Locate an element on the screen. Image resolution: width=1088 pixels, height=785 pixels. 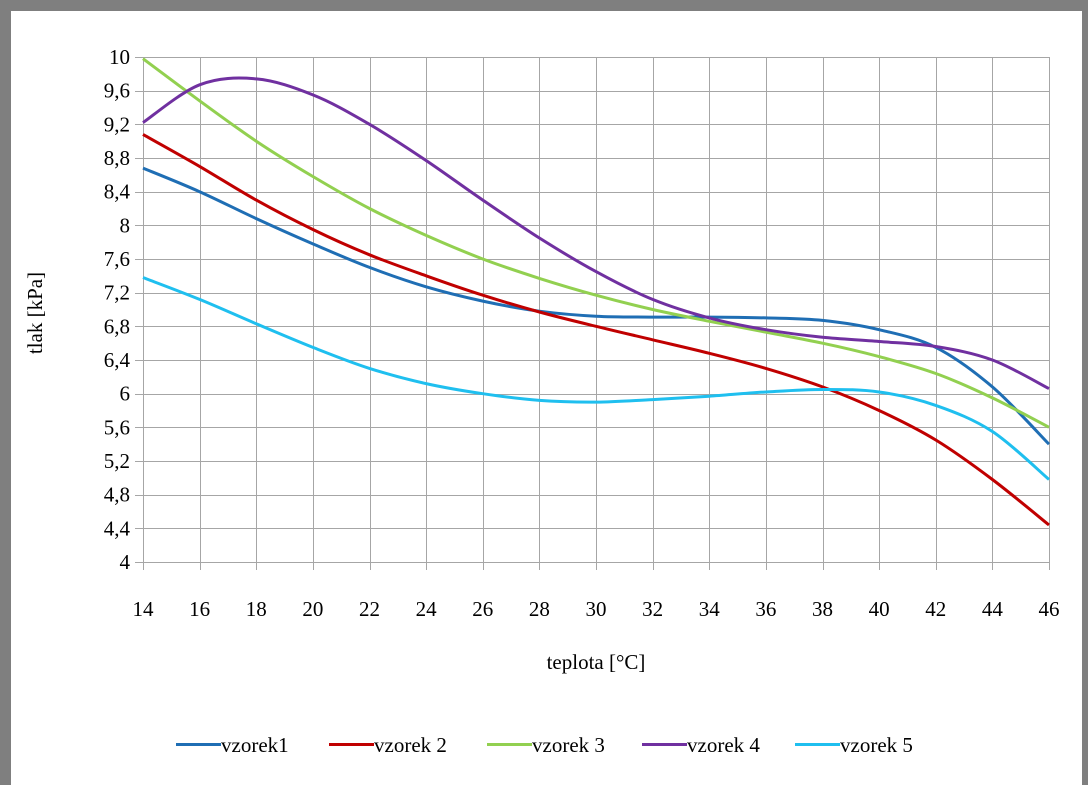
y-tick-label: 5,2 is located at coordinates (117, 461).